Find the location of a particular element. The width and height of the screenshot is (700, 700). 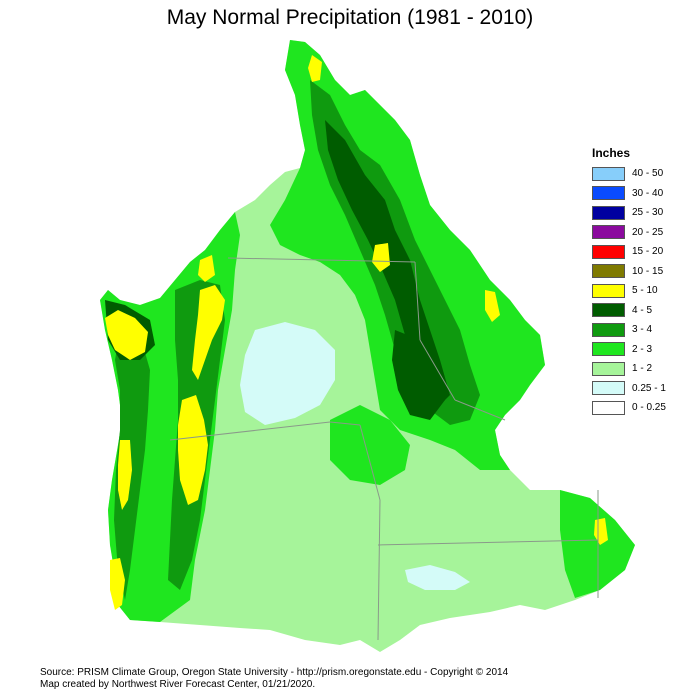

zone-5-10-oregon-coast is located at coordinates (125, 475).